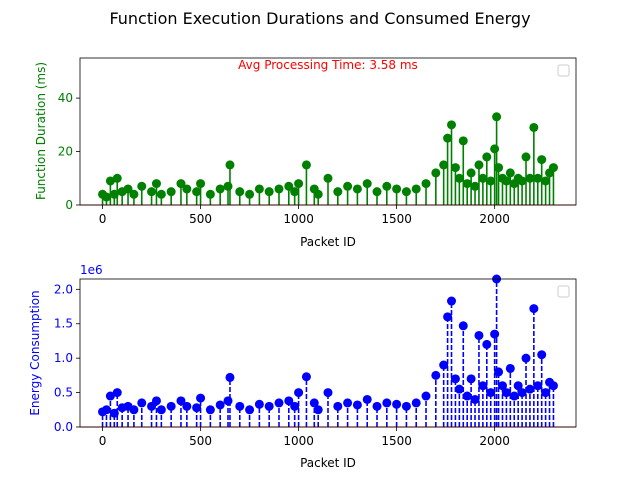 The width and height of the screenshot is (640, 480). What do you see at coordinates (563, 70) in the screenshot?
I see `duration-legend-box` at bounding box center [563, 70].